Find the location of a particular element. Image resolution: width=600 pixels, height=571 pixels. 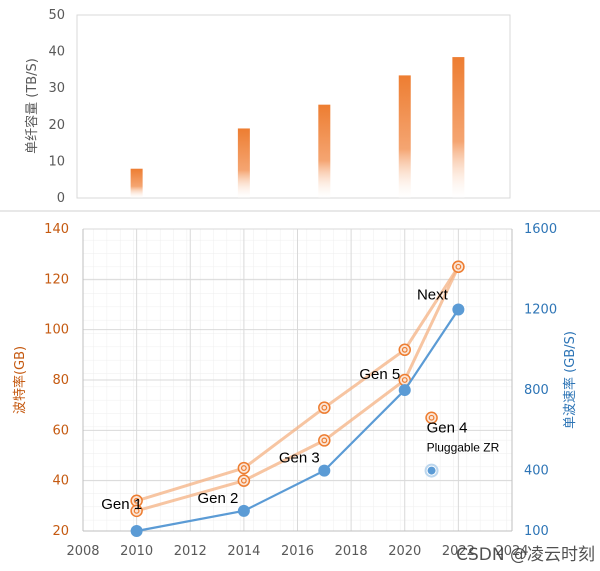

x-tick: 2014 is located at coordinates (243, 551).